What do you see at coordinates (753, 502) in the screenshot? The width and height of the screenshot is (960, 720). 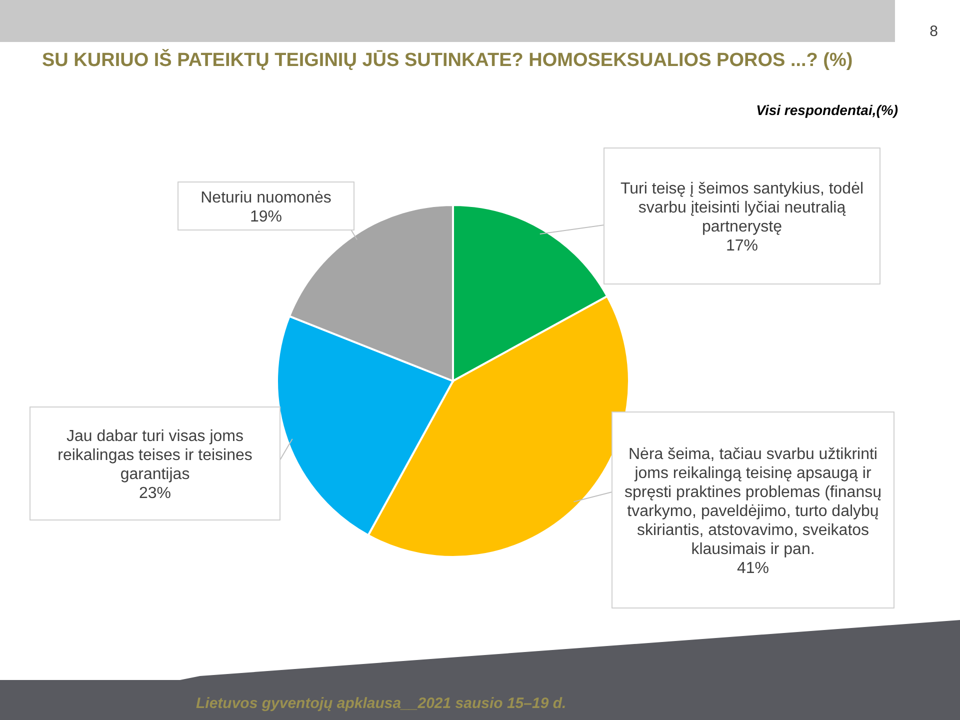 I see `slice-label: Nėra šeima, tačiau svarbu užtikrinti joms reikalingą teisinę apsaugą ir spręsti praktines problemas (finansų tvarkymo, paveldėjimo, turto dalybų skiriantis, atstovavimo, sveikatos klausimais ir pan.` at bounding box center [753, 502].